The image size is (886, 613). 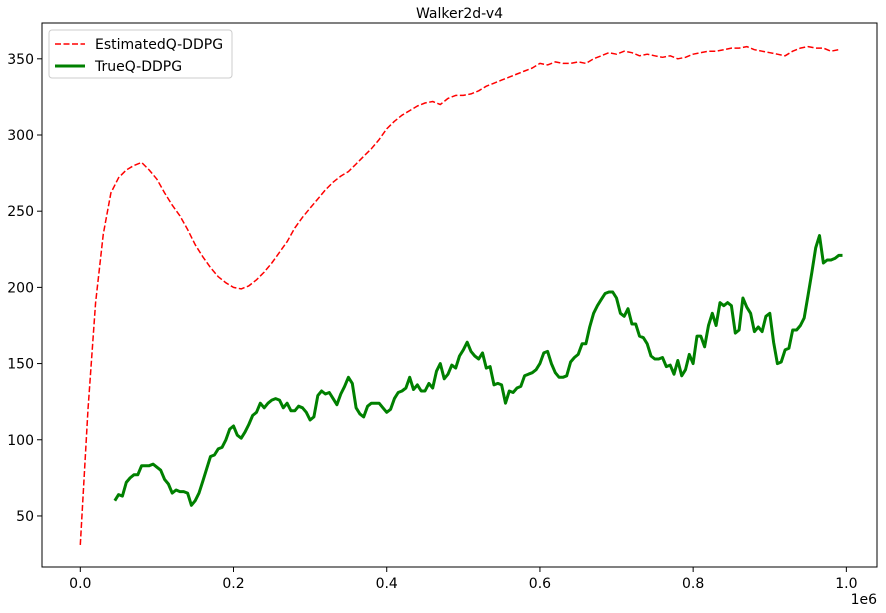 What do you see at coordinates (459, 14) in the screenshot?
I see `chart-title: Walker2d-v4` at bounding box center [459, 14].